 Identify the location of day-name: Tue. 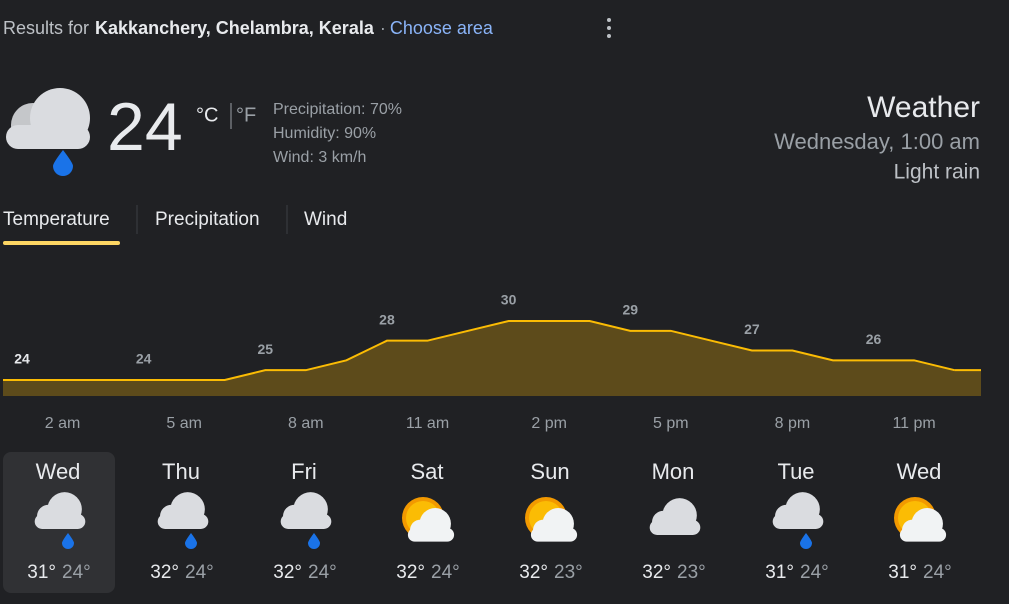
(795, 471).